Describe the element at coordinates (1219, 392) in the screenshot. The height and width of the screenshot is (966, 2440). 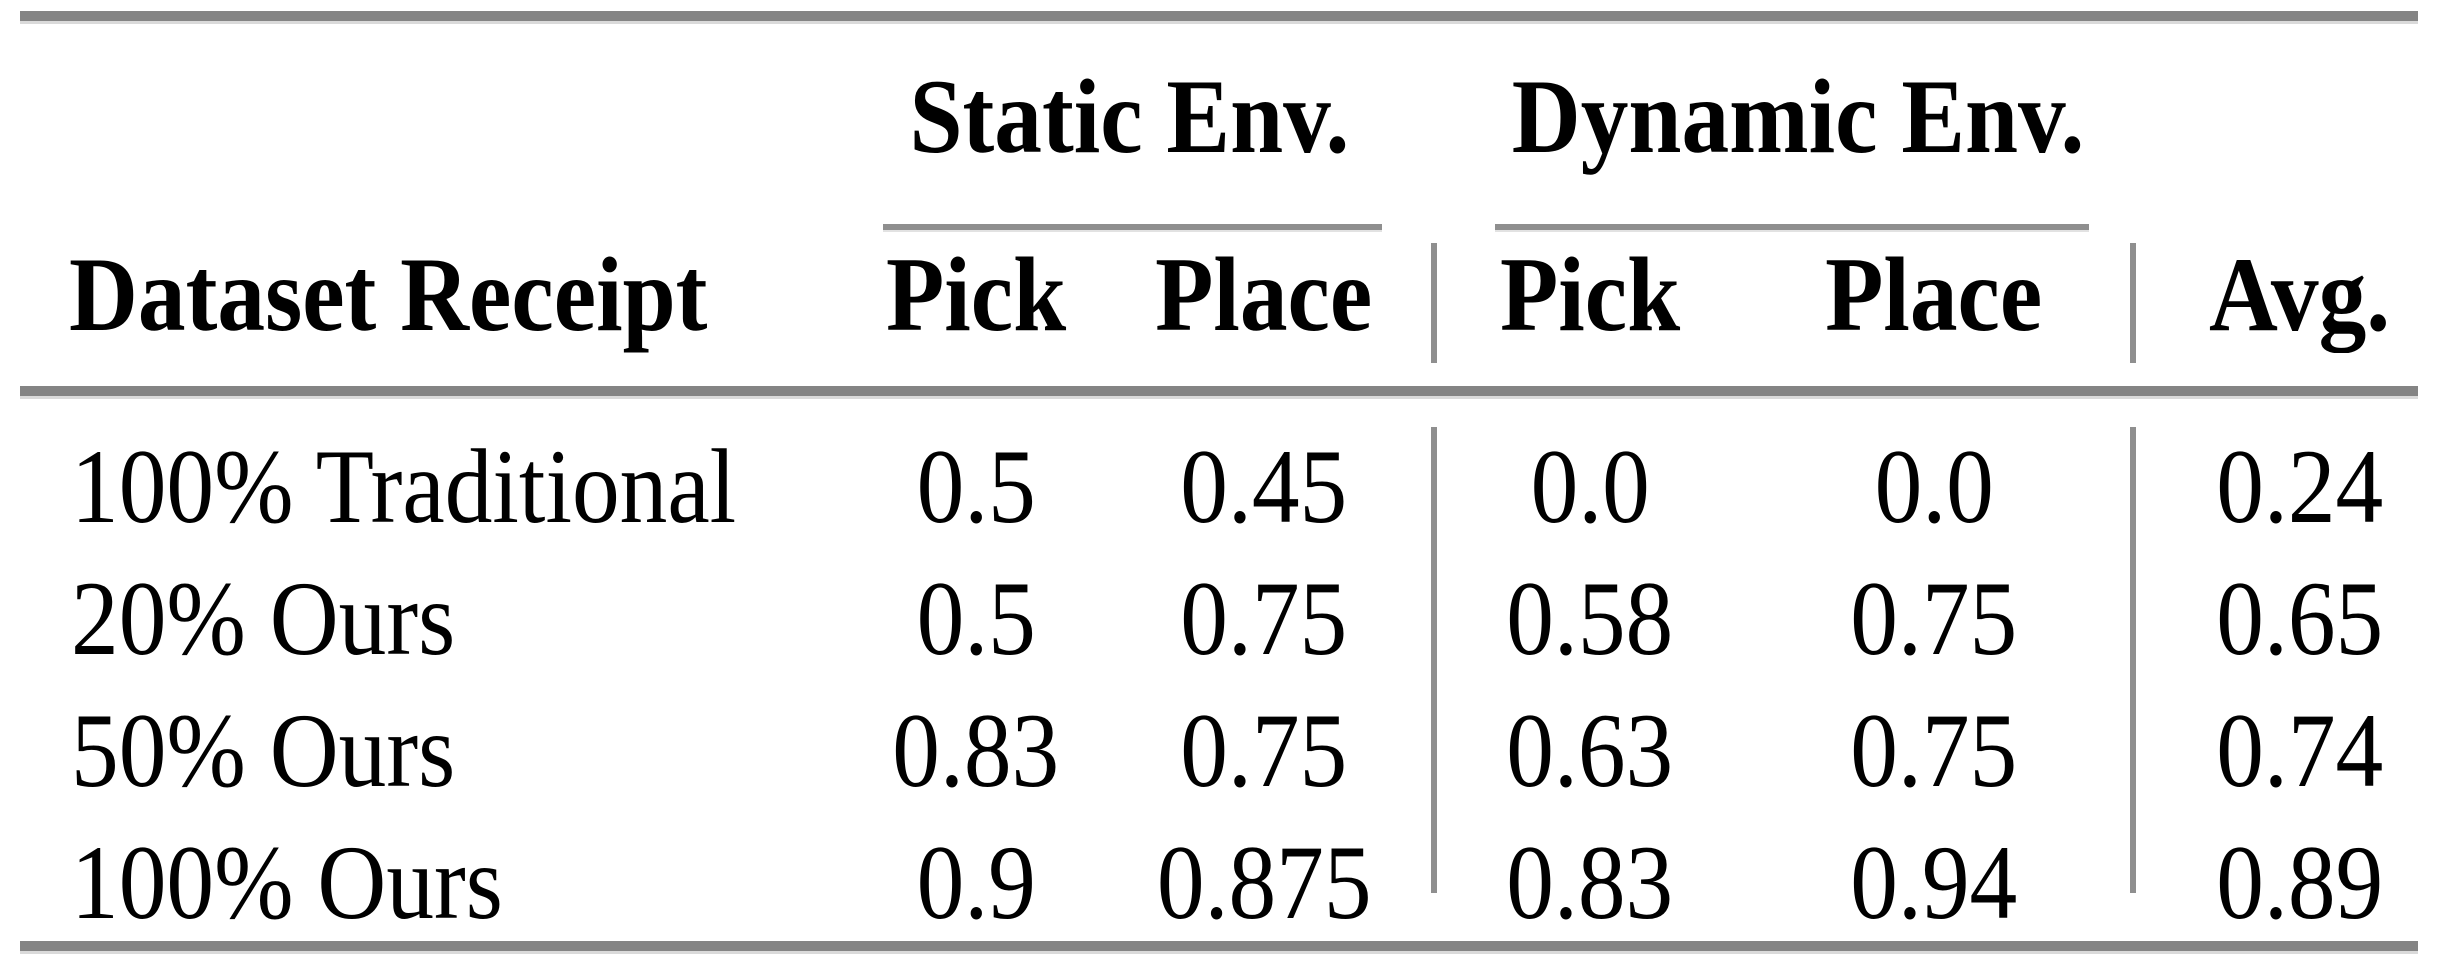
I see `mid-rule` at that location.